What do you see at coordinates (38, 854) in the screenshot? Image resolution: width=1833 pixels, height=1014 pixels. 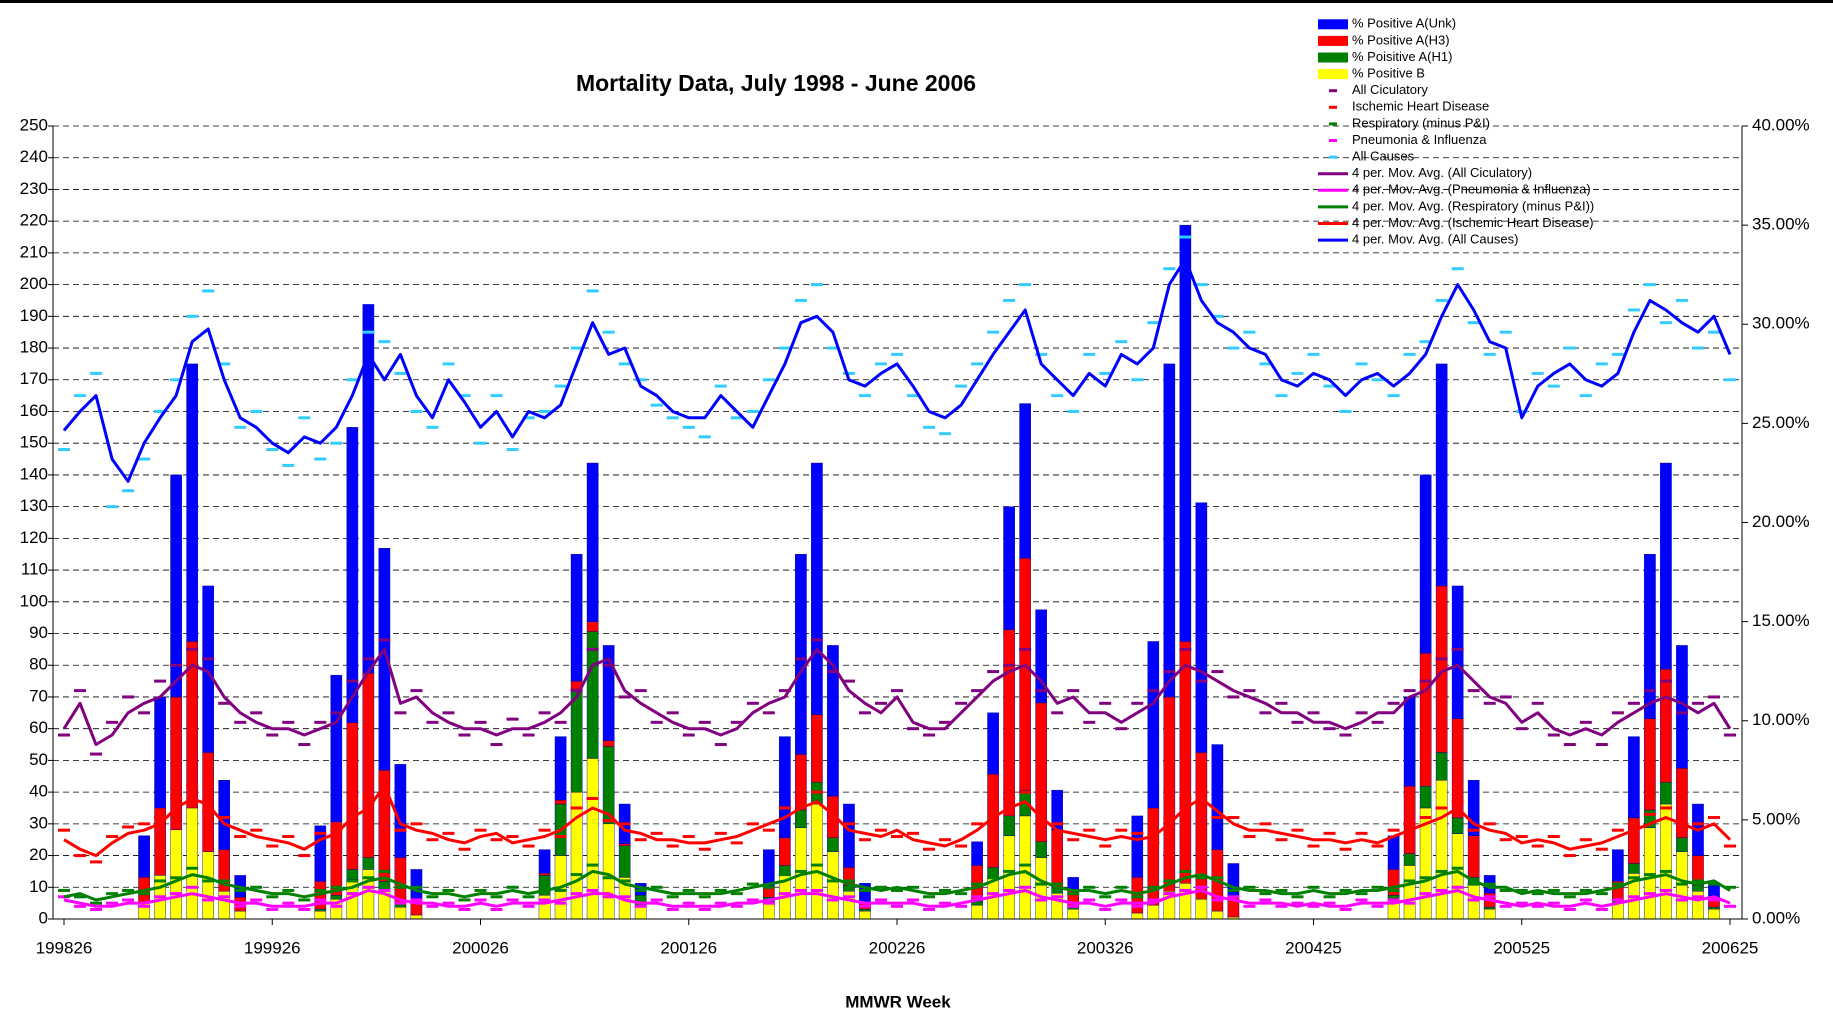 I see `y-tick-label: 20` at bounding box center [38, 854].